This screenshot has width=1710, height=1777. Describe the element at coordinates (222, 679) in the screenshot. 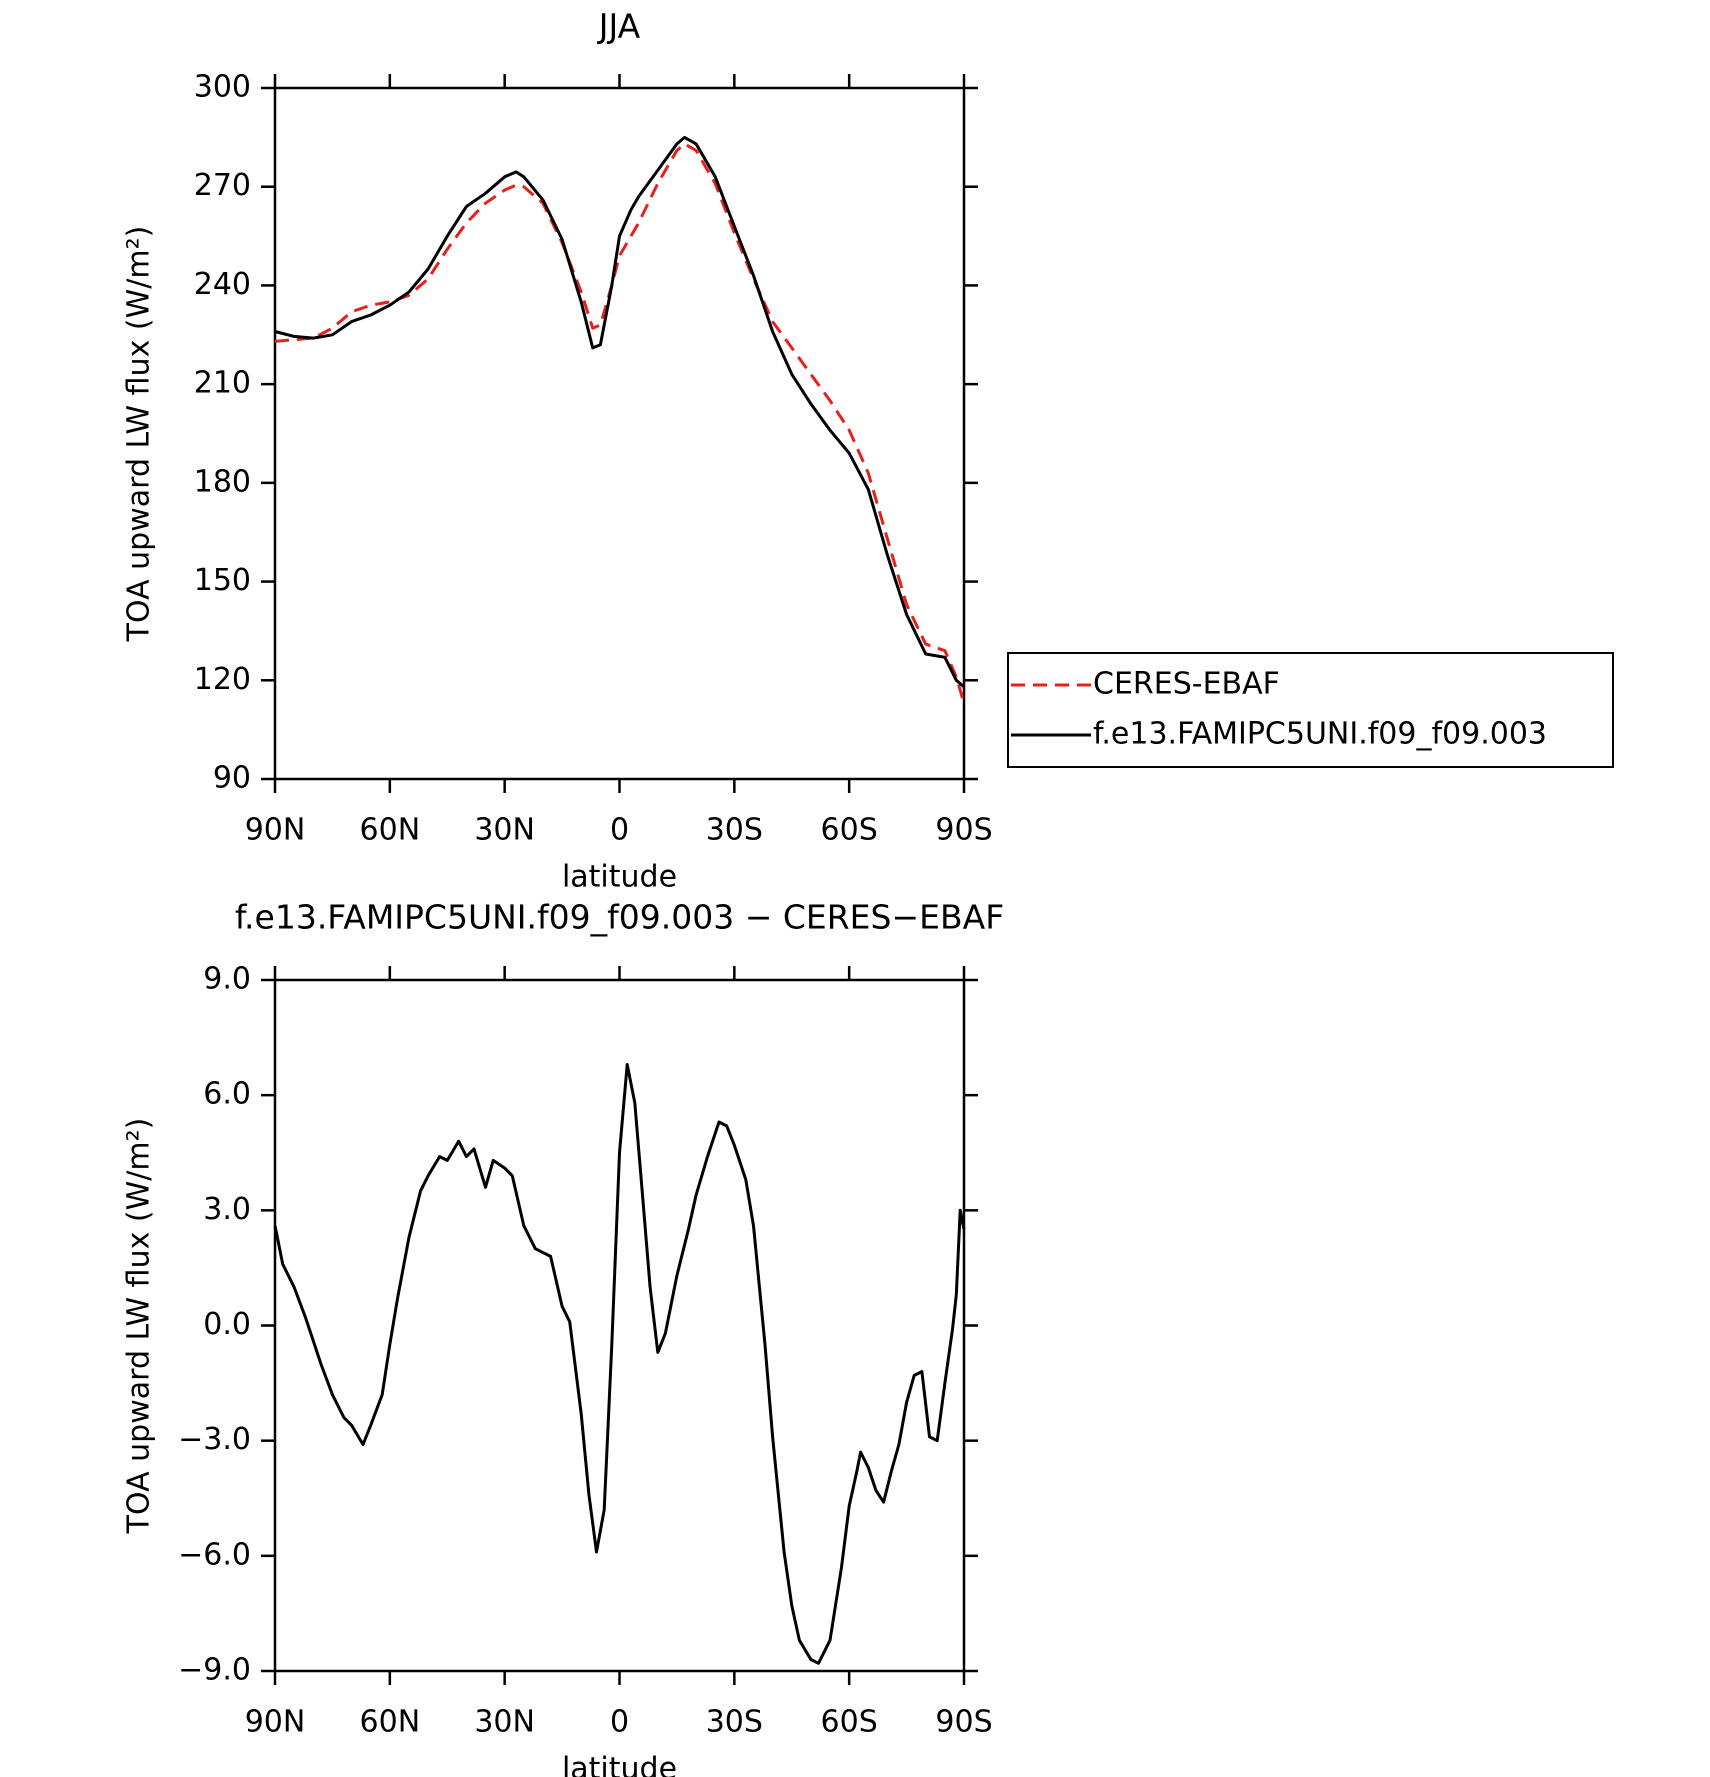

I see `y-tick-label: 120` at that location.